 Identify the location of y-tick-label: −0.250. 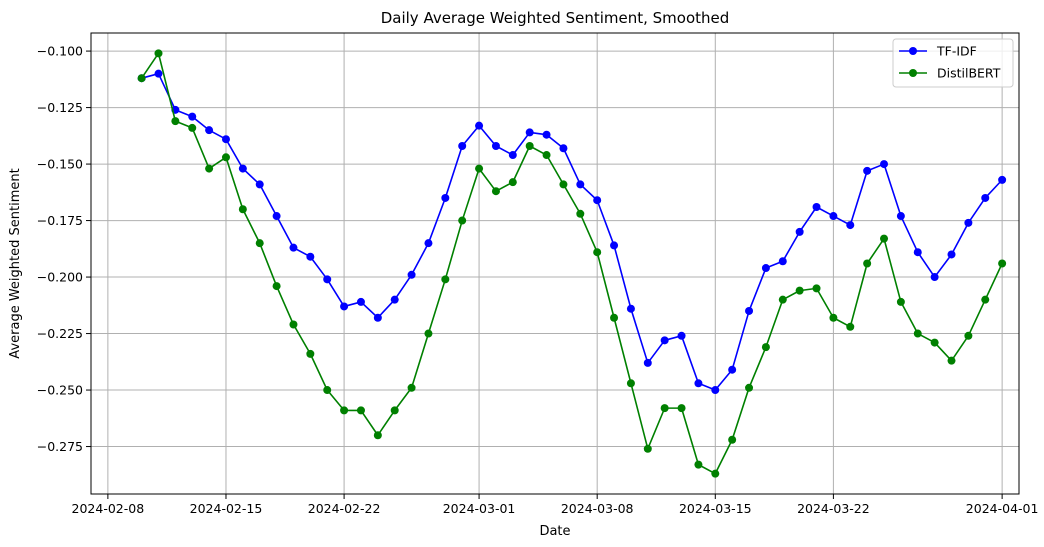
(60, 390).